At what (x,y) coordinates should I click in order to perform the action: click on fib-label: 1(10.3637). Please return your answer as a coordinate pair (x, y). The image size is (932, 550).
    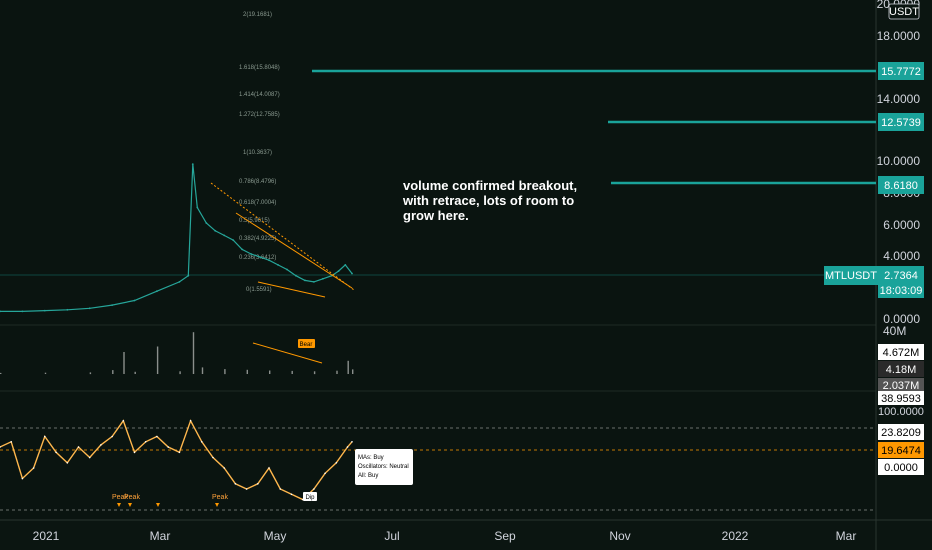
    Looking at the image, I should click on (257, 153).